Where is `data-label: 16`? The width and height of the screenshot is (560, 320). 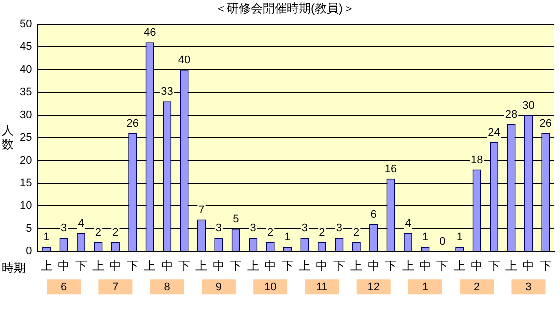
data-label: 16 is located at coordinates (391, 169).